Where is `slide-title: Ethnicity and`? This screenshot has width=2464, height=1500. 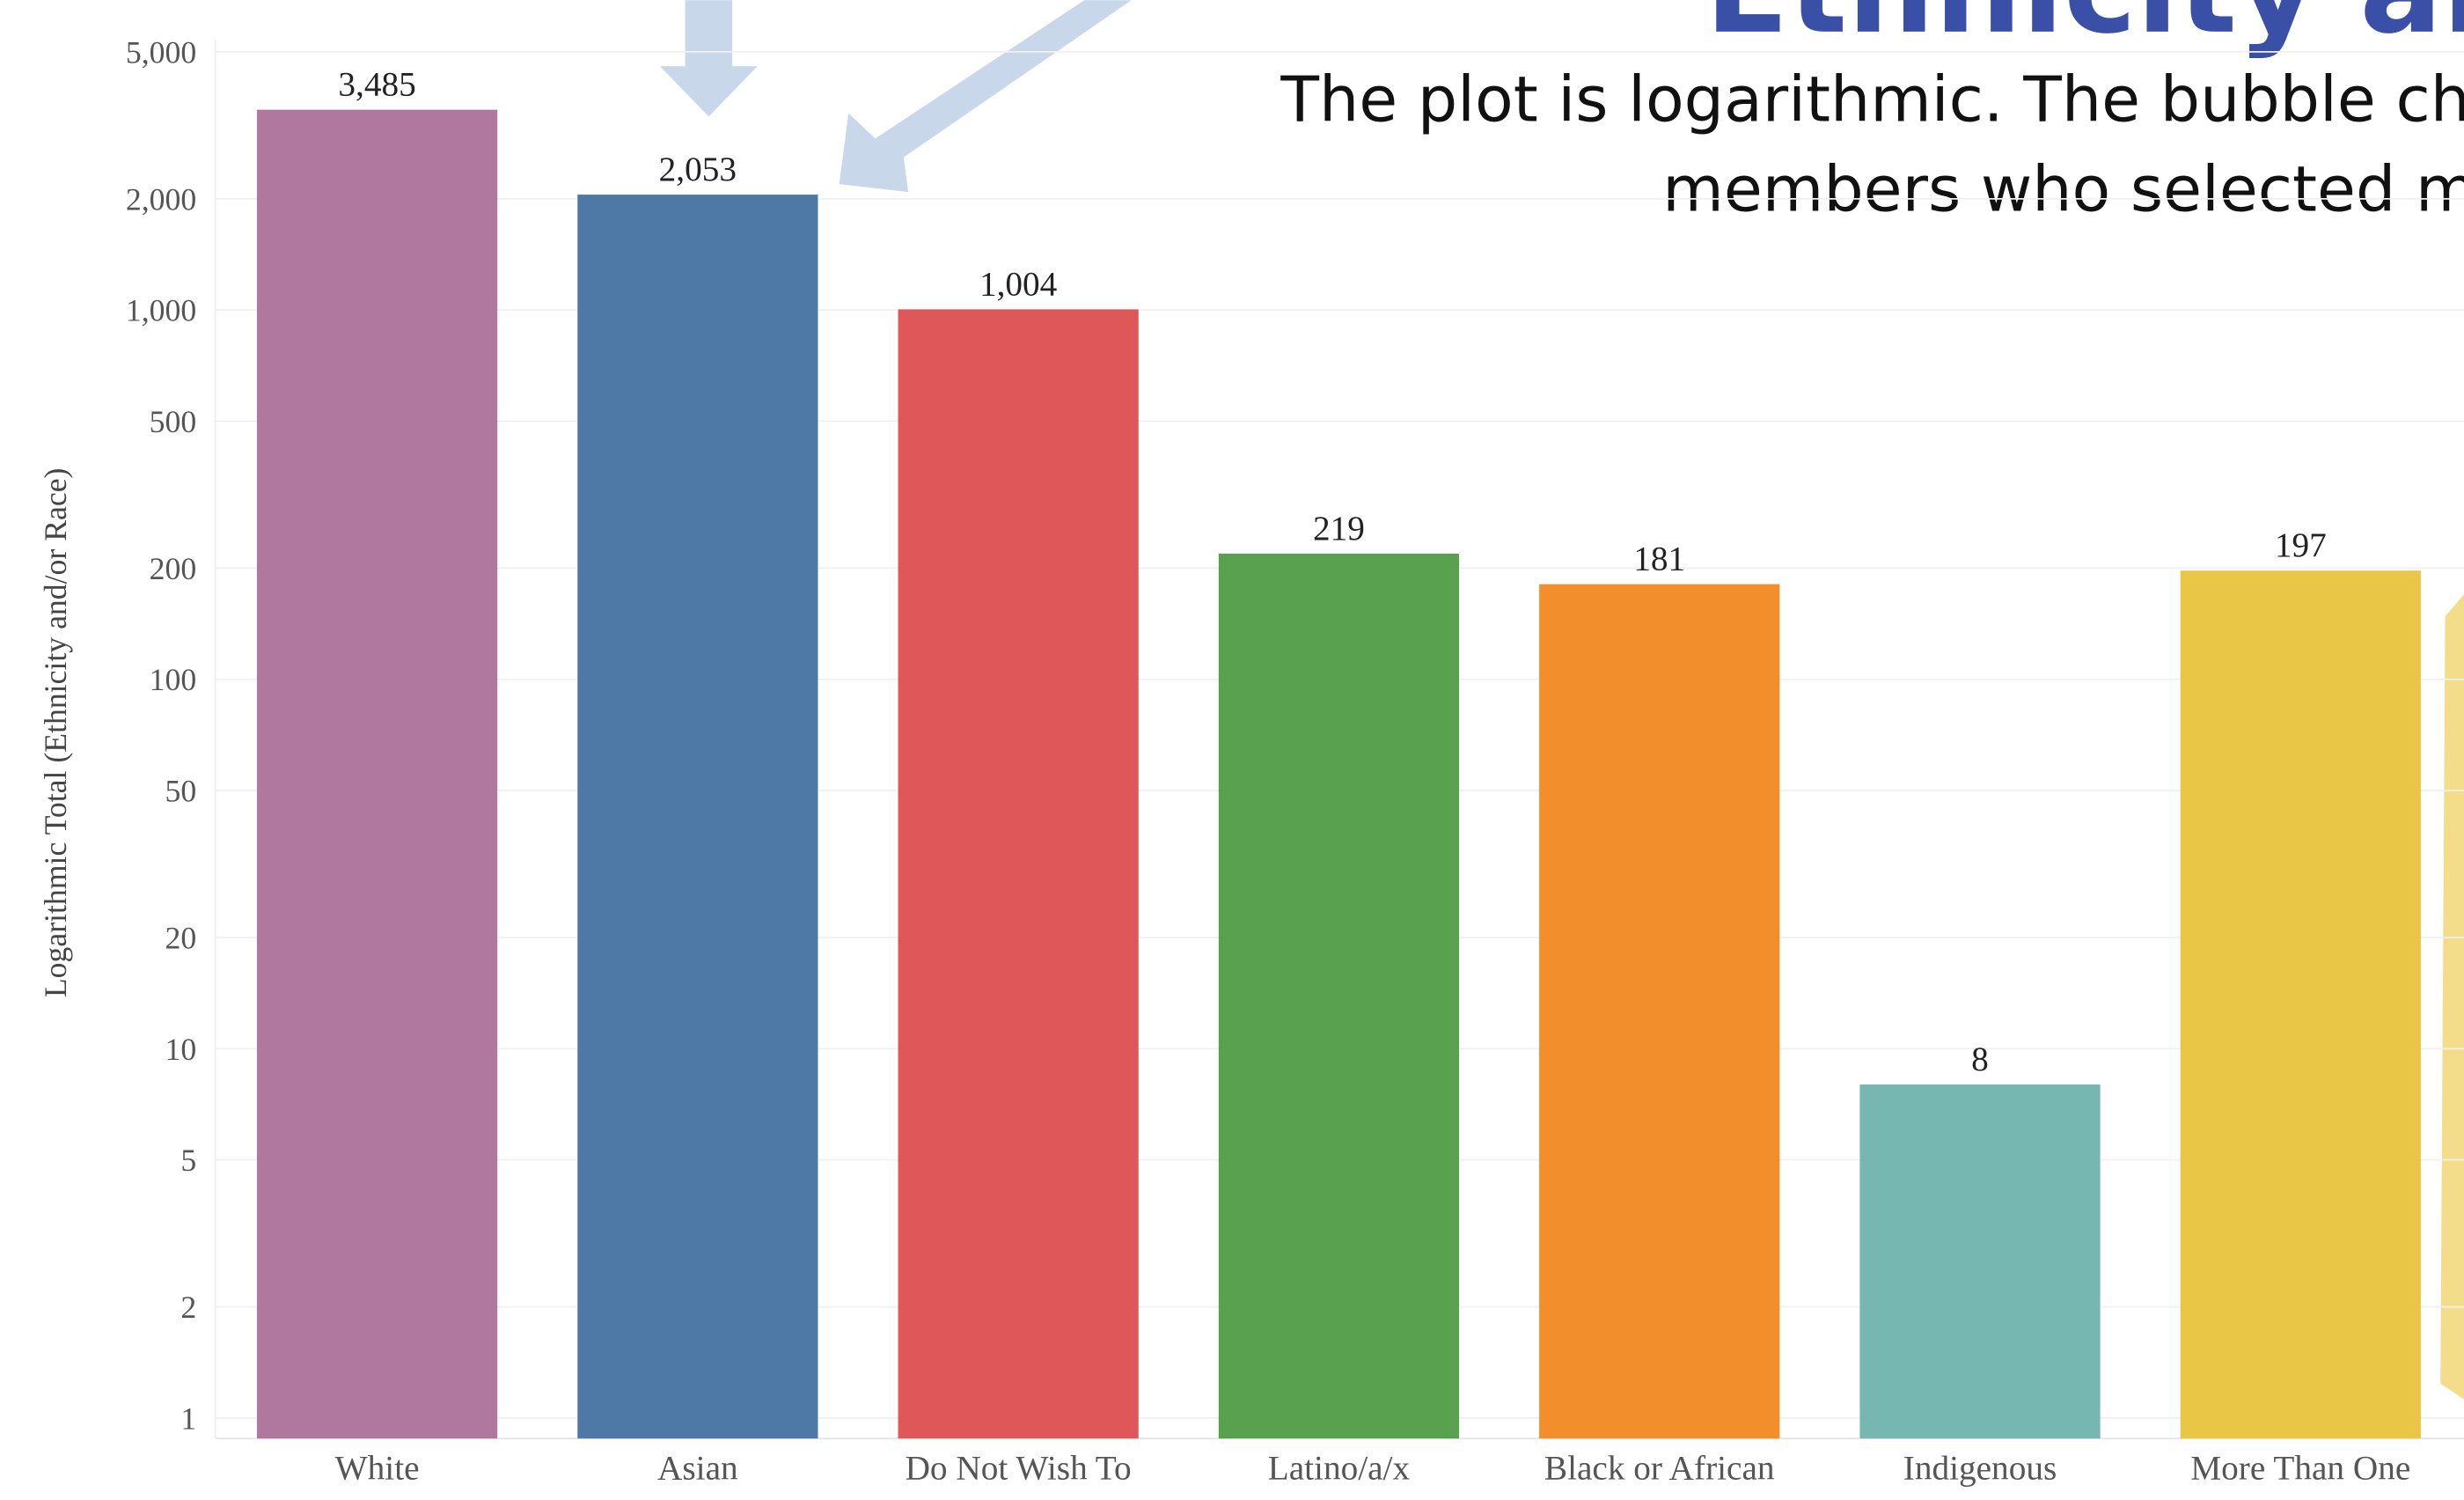 slide-title: Ethnicity and is located at coordinates (2084, 30).